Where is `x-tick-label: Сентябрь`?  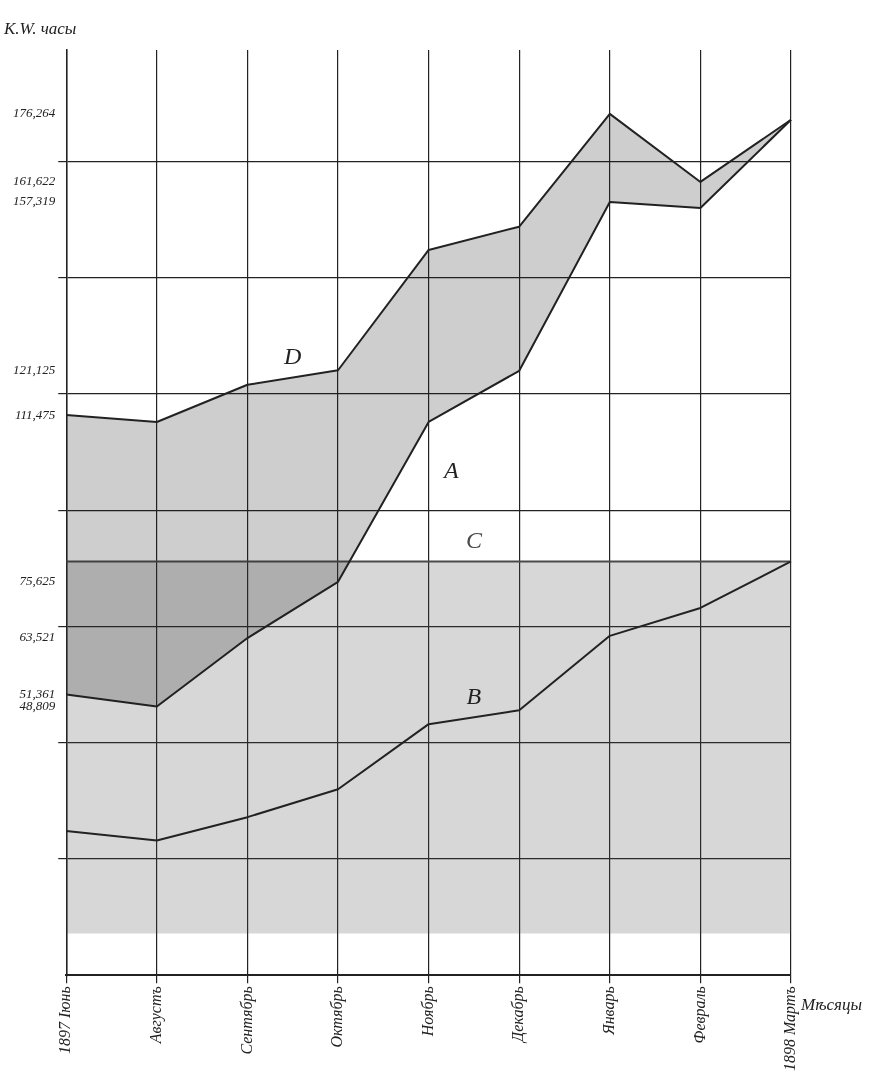
x-tick-label: Сентябрь is located at coordinates (246, 1020).